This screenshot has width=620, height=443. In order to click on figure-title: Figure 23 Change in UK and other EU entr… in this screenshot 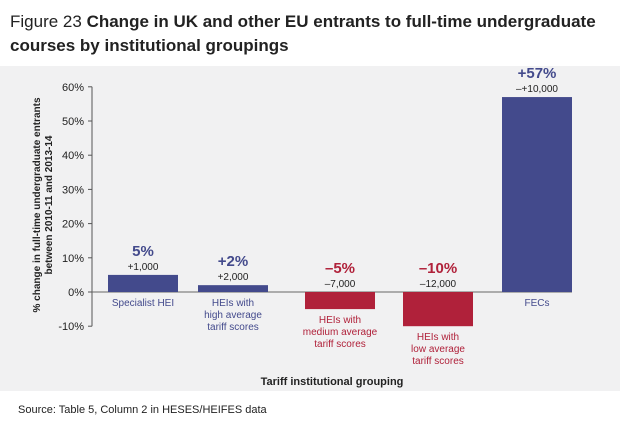, I will do `click(310, 34)`.